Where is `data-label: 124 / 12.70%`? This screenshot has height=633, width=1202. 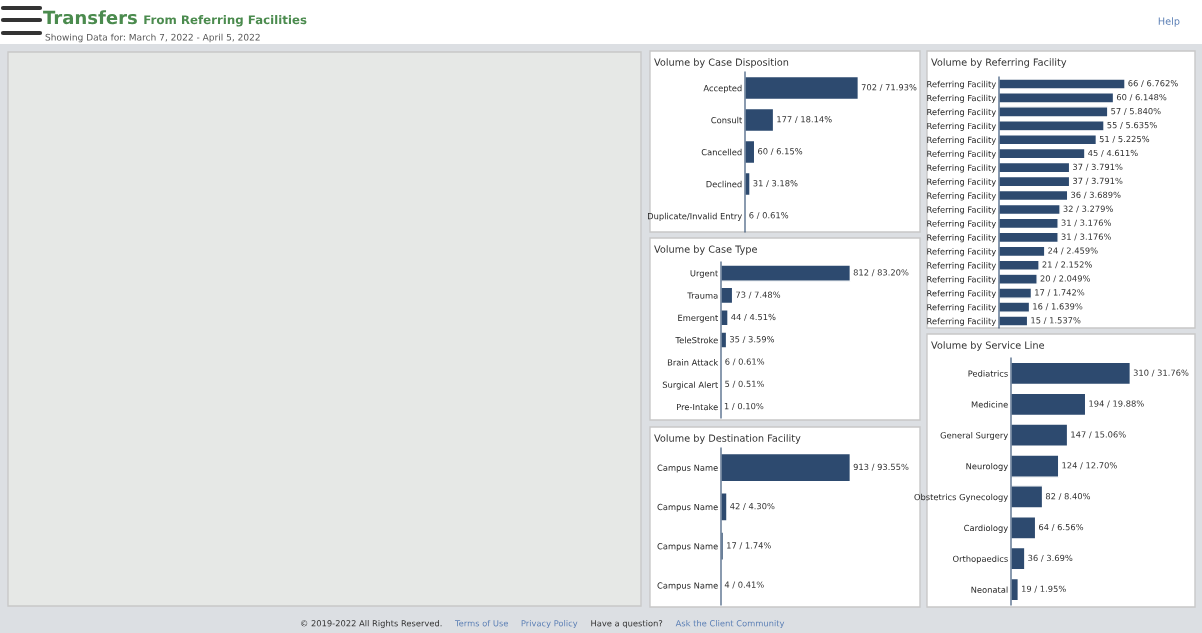 data-label: 124 / 12.70% is located at coordinates (1089, 466).